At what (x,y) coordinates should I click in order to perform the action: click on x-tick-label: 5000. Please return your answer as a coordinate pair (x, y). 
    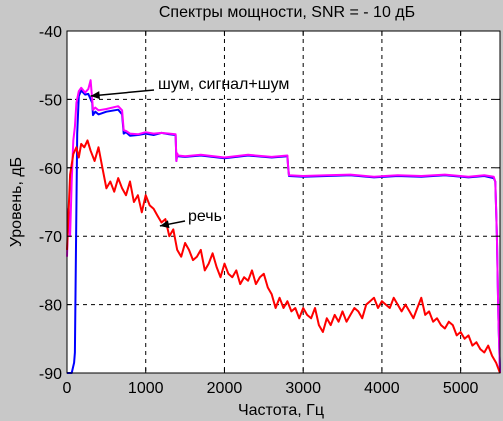
    Looking at the image, I should click on (461, 388).